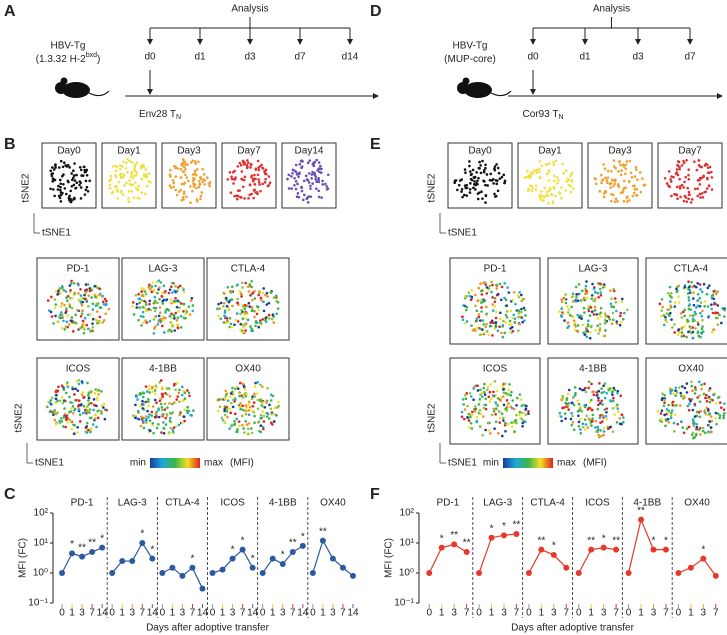  I want to click on significance: **, so click(591, 540).